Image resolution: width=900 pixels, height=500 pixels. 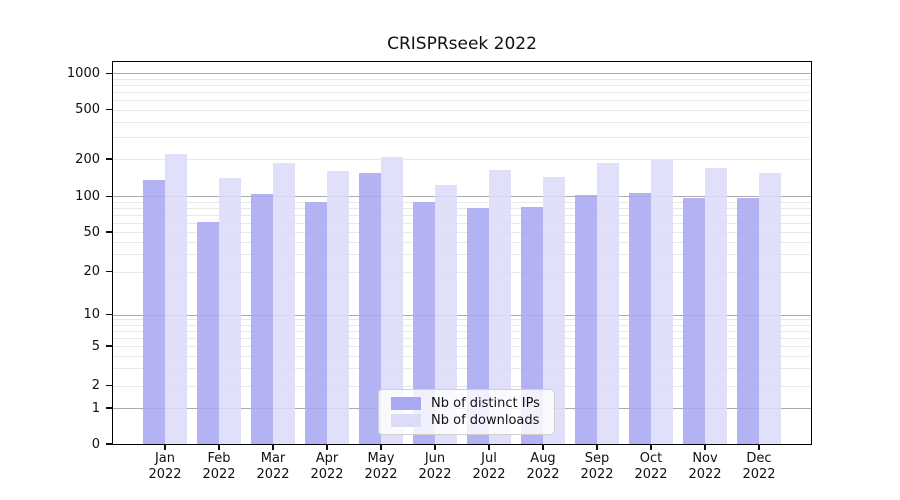 I want to click on x-tick-month: Oct, so click(x=651, y=458).